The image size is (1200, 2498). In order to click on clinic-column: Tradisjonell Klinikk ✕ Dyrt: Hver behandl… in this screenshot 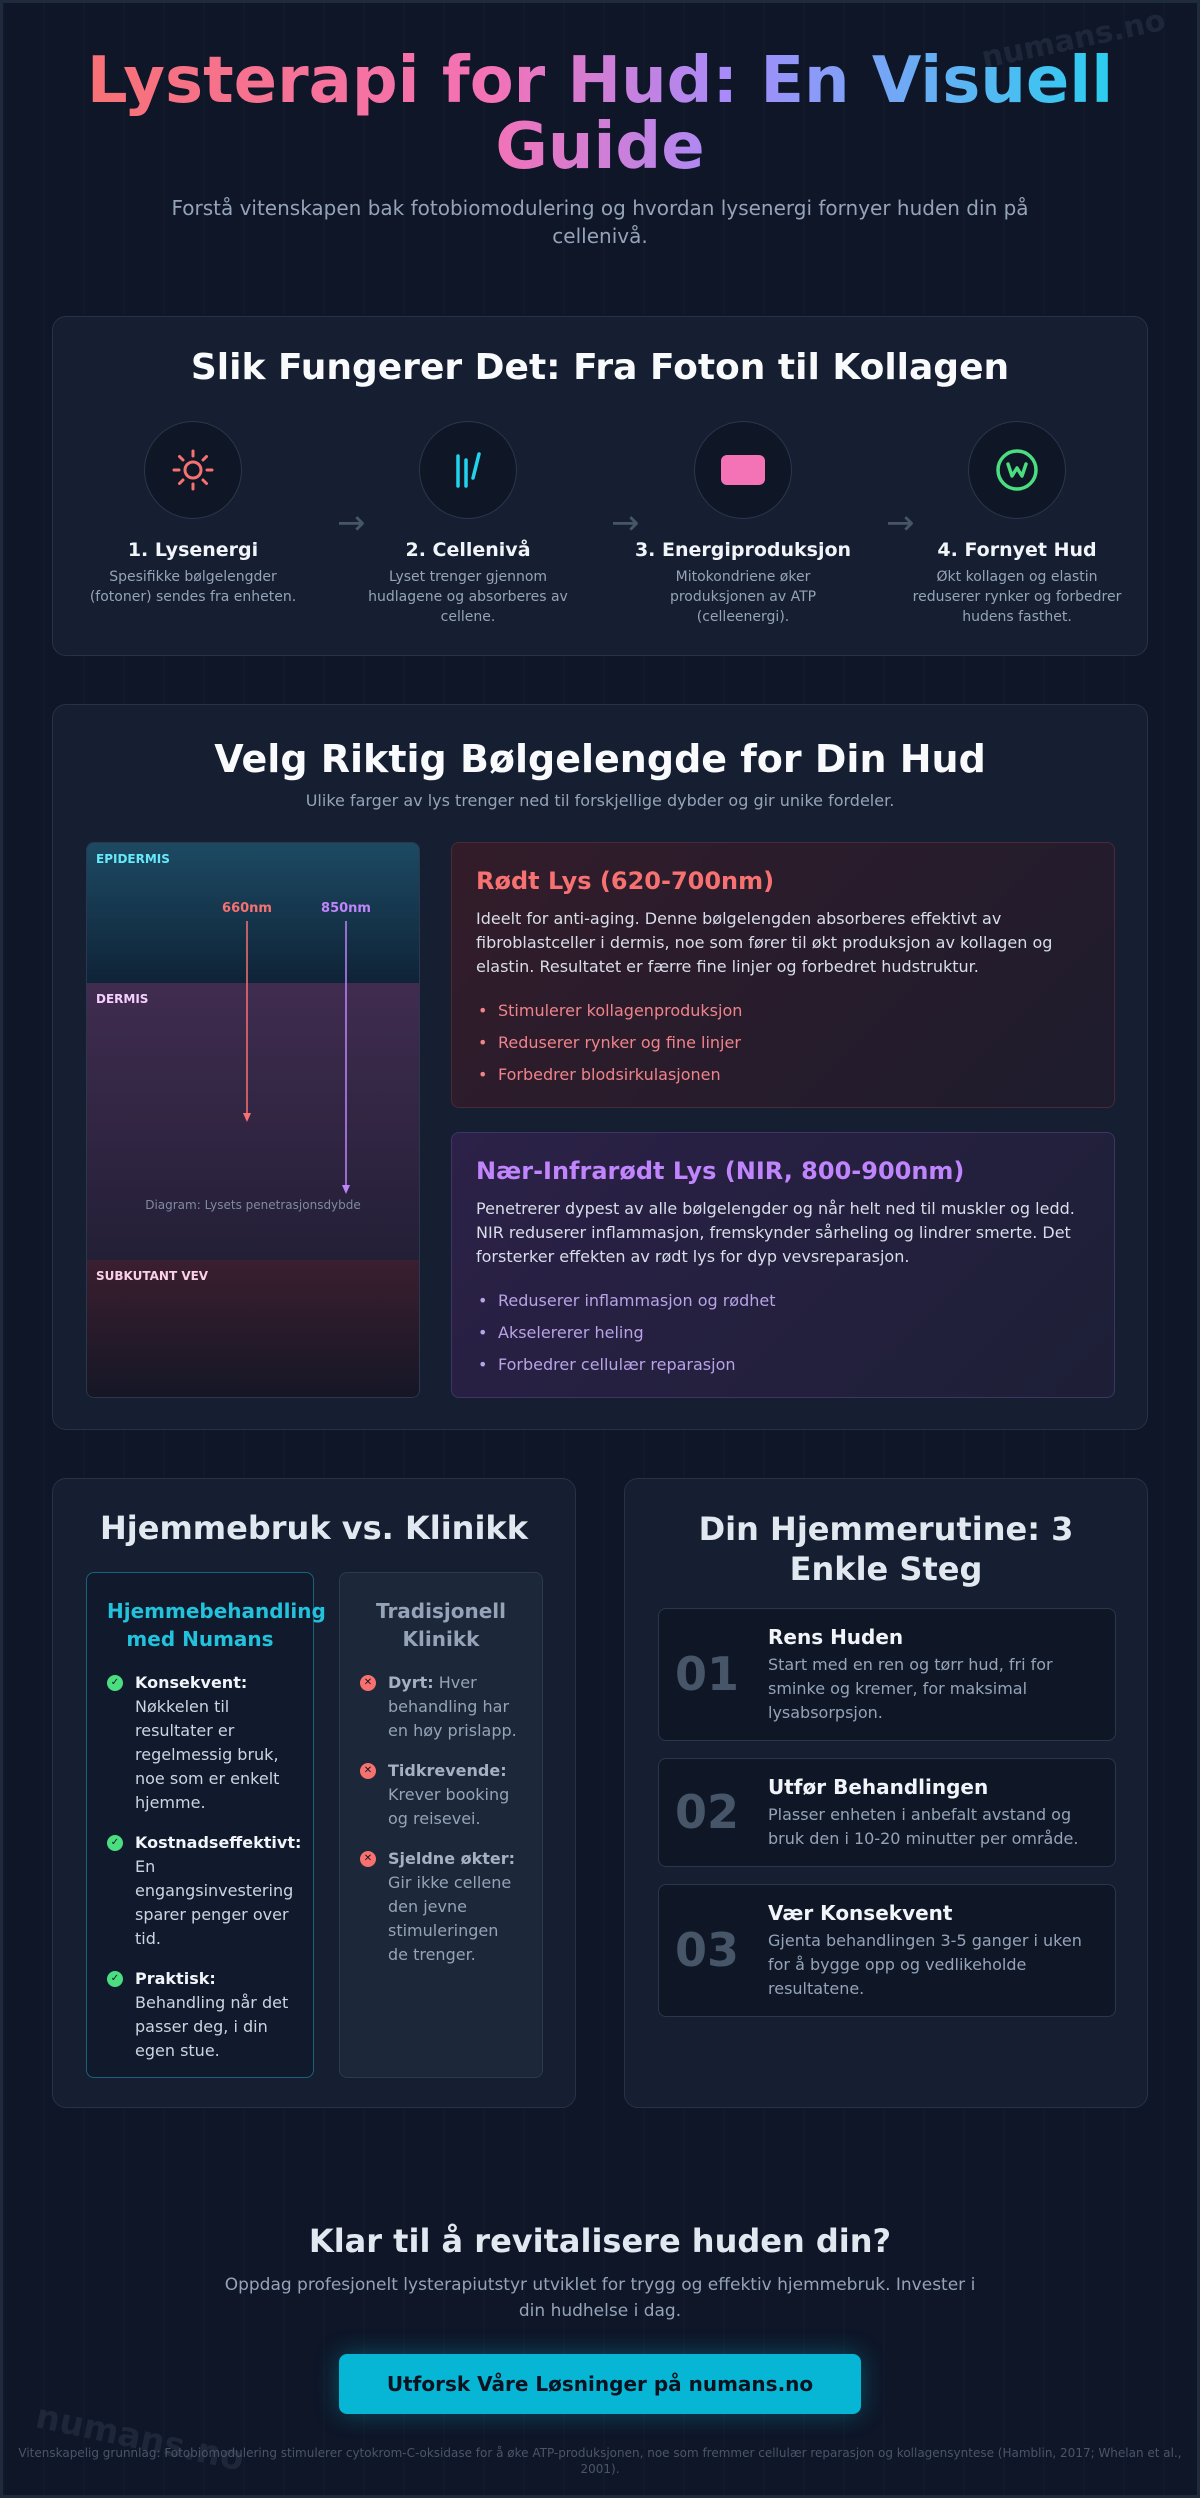, I will do `click(441, 1825)`.